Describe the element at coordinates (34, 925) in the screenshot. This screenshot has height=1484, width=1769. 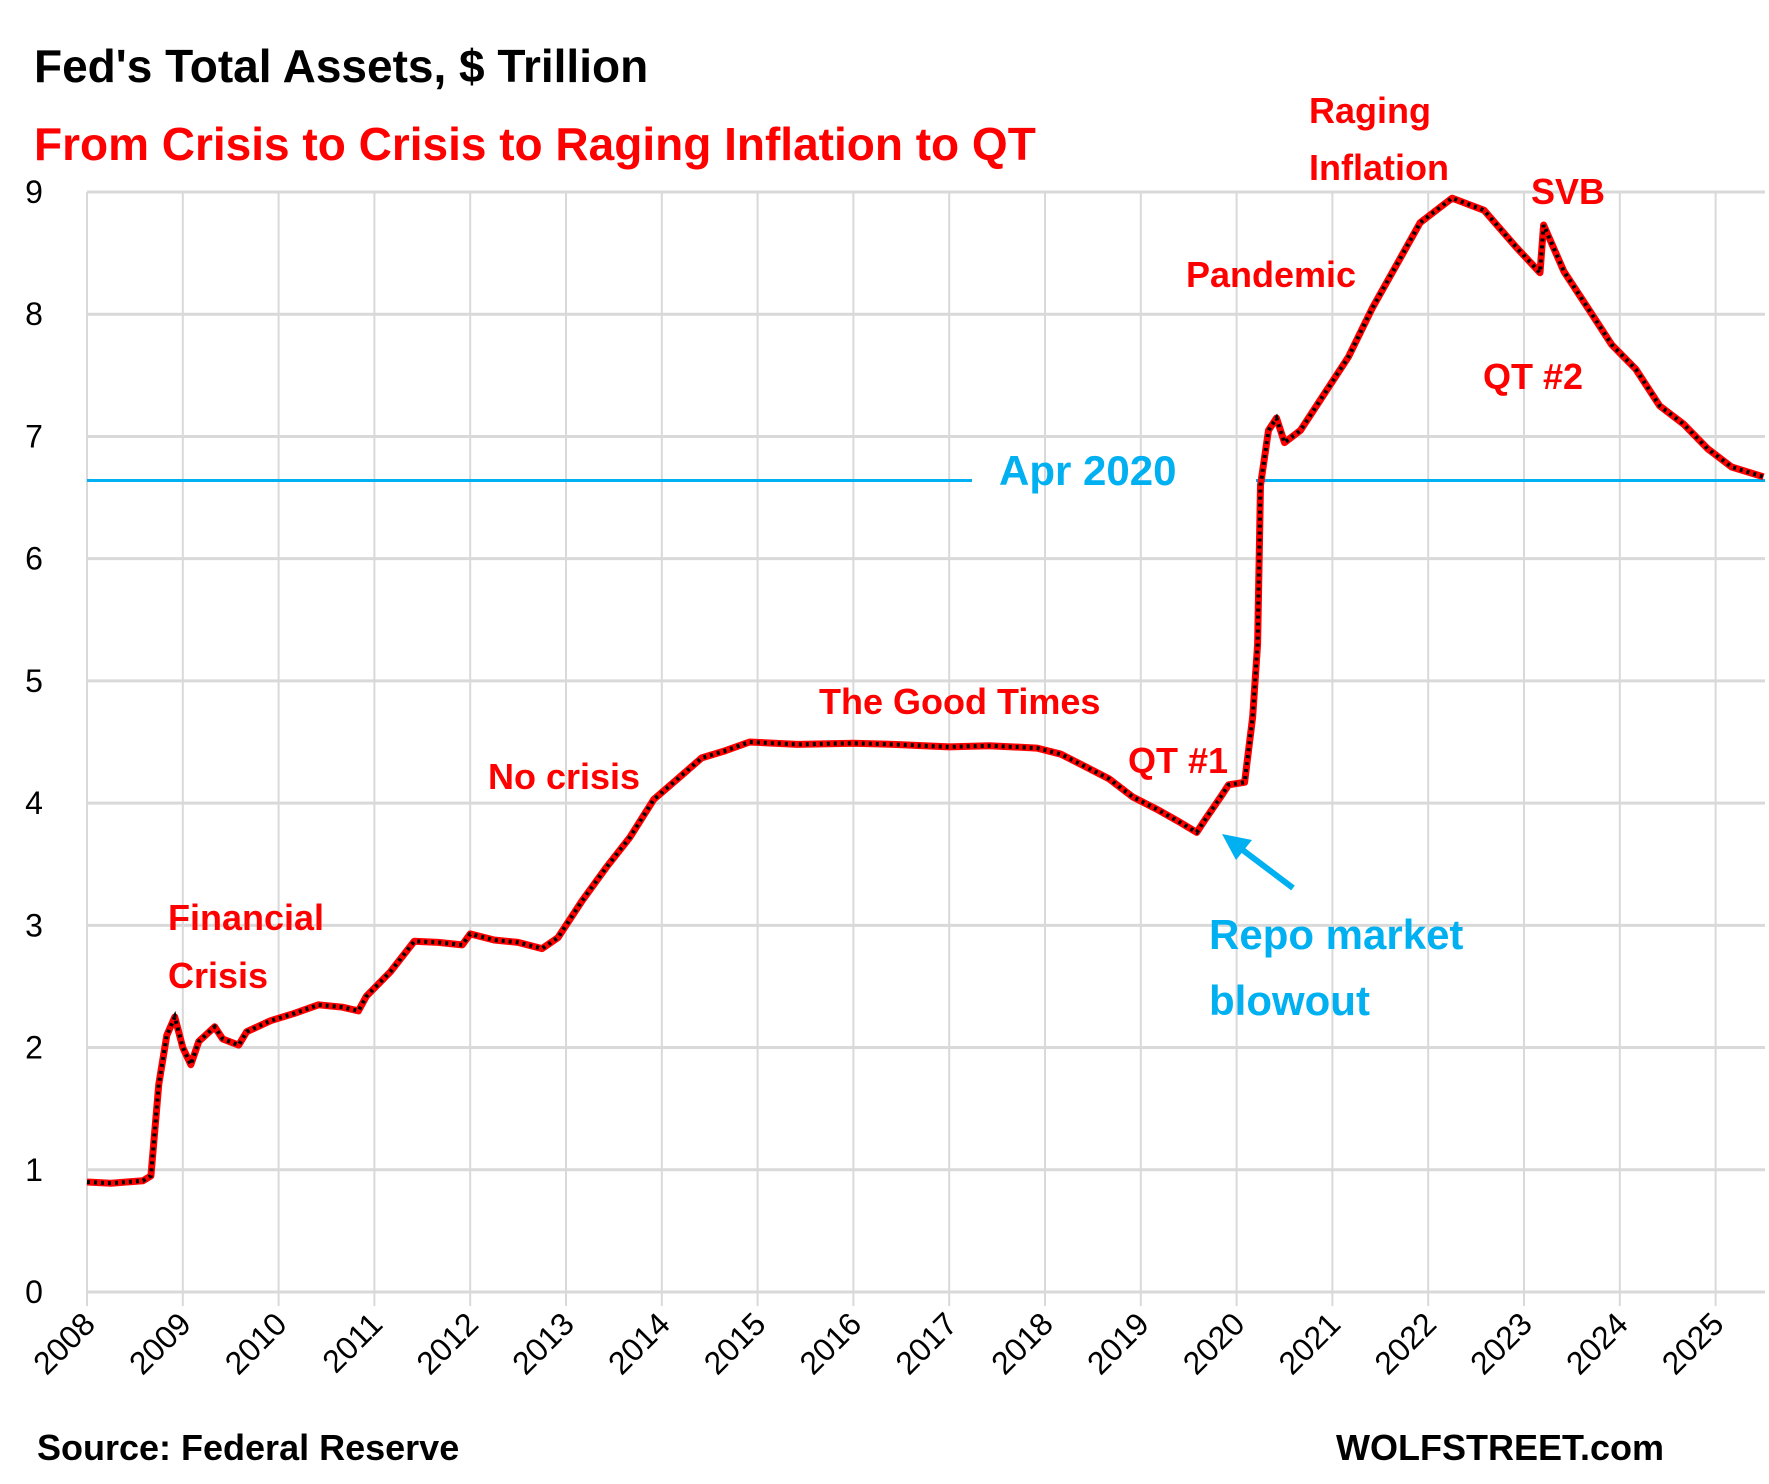
I see `y-tick-label: 3` at that location.